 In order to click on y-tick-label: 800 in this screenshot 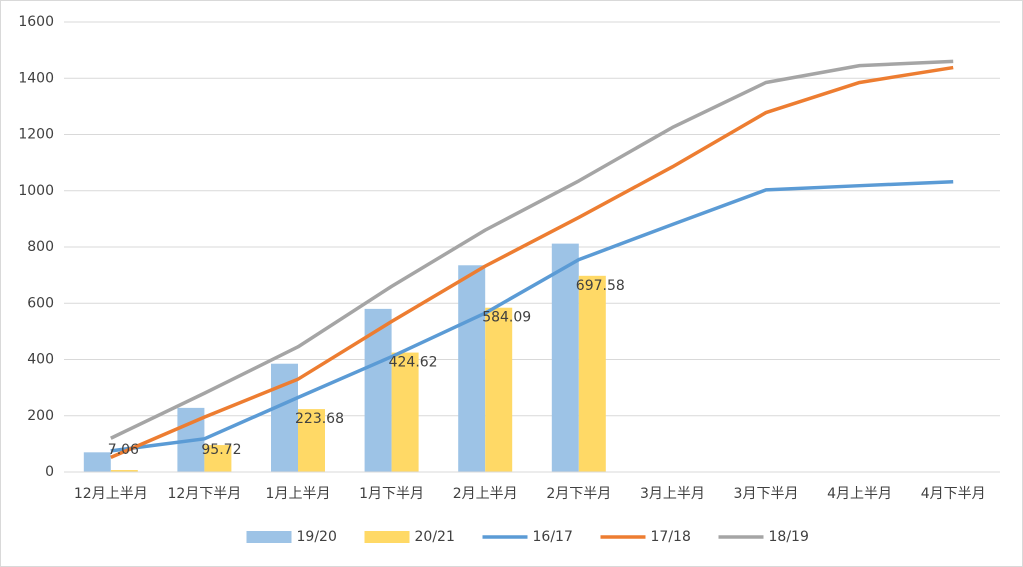, I will do `click(40, 247)`.